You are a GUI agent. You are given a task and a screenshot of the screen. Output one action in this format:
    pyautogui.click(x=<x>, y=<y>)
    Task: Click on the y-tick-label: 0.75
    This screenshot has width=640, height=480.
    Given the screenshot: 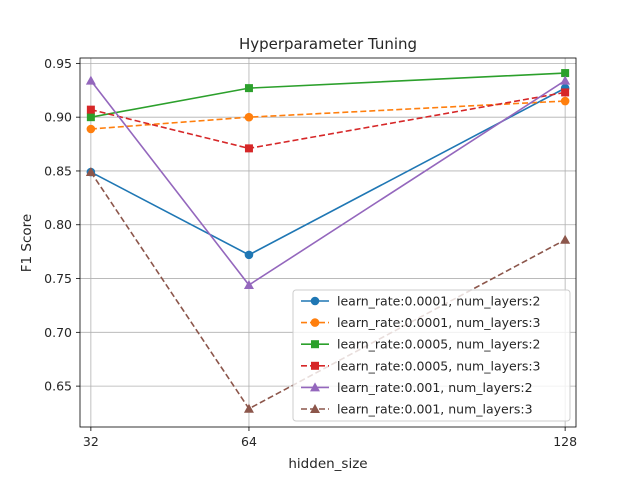 What is the action you would take?
    pyautogui.click(x=58, y=278)
    